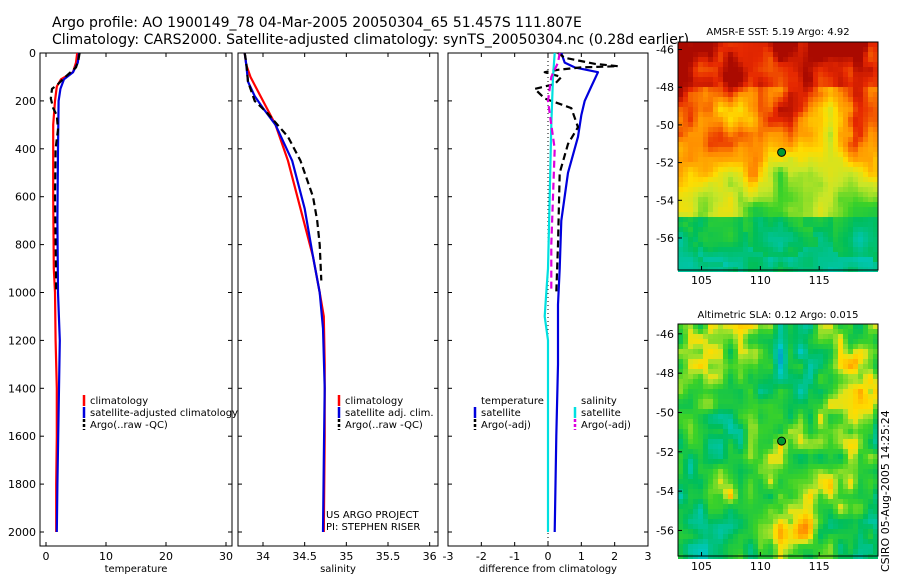 The height and width of the screenshot is (580, 900). I want to click on x-tick-label: -2, so click(481, 556).